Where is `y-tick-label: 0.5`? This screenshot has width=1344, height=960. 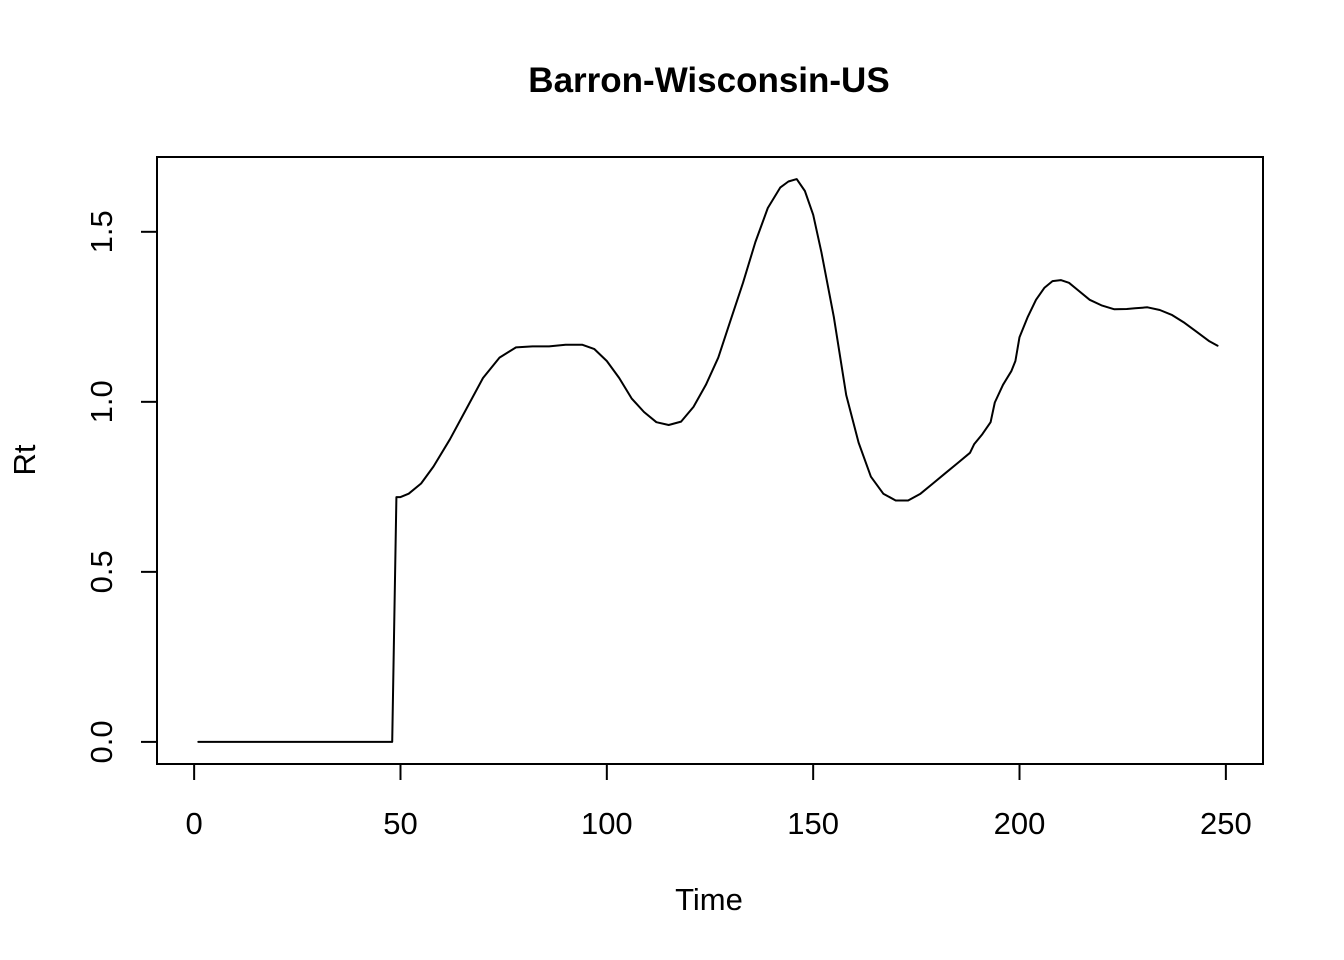 y-tick-label: 0.5 is located at coordinates (101, 571).